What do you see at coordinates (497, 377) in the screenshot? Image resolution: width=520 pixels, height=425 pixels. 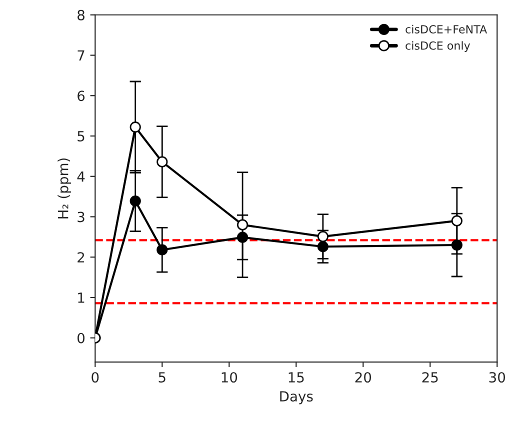 I see `x-tick-label: 30` at bounding box center [497, 377].